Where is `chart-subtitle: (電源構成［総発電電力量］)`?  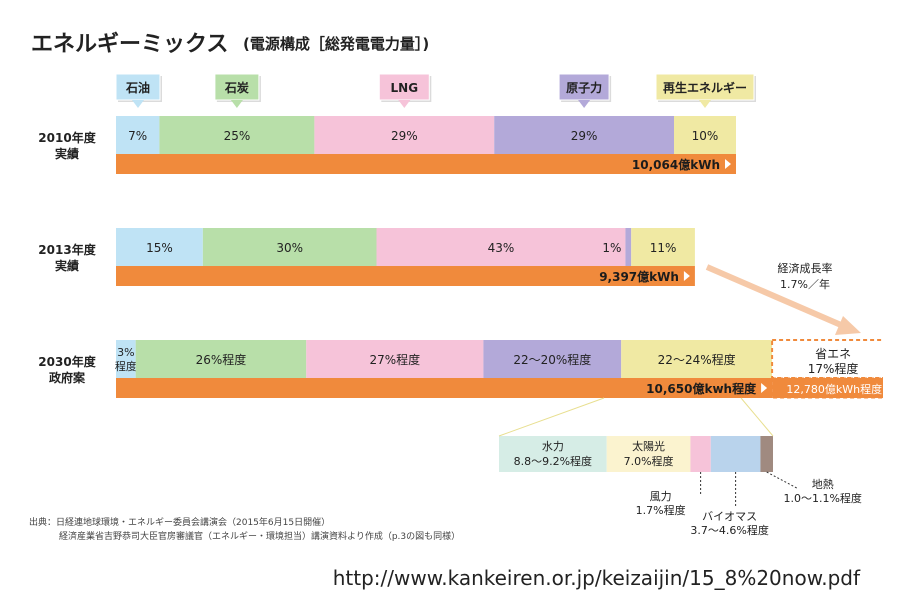
chart-subtitle: (電源構成［総発電電力量］) is located at coordinates (336, 44).